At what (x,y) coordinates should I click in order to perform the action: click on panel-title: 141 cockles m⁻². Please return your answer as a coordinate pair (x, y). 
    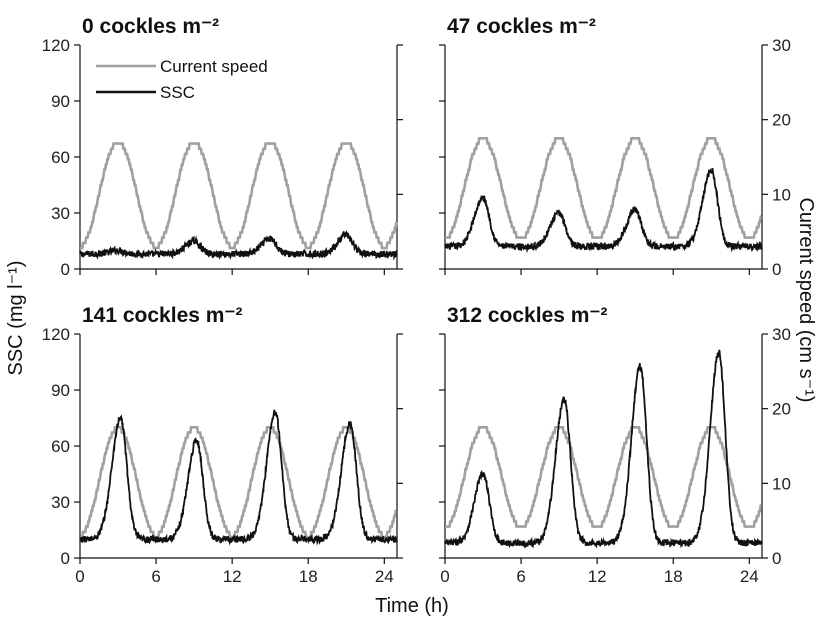
    Looking at the image, I should click on (162, 315).